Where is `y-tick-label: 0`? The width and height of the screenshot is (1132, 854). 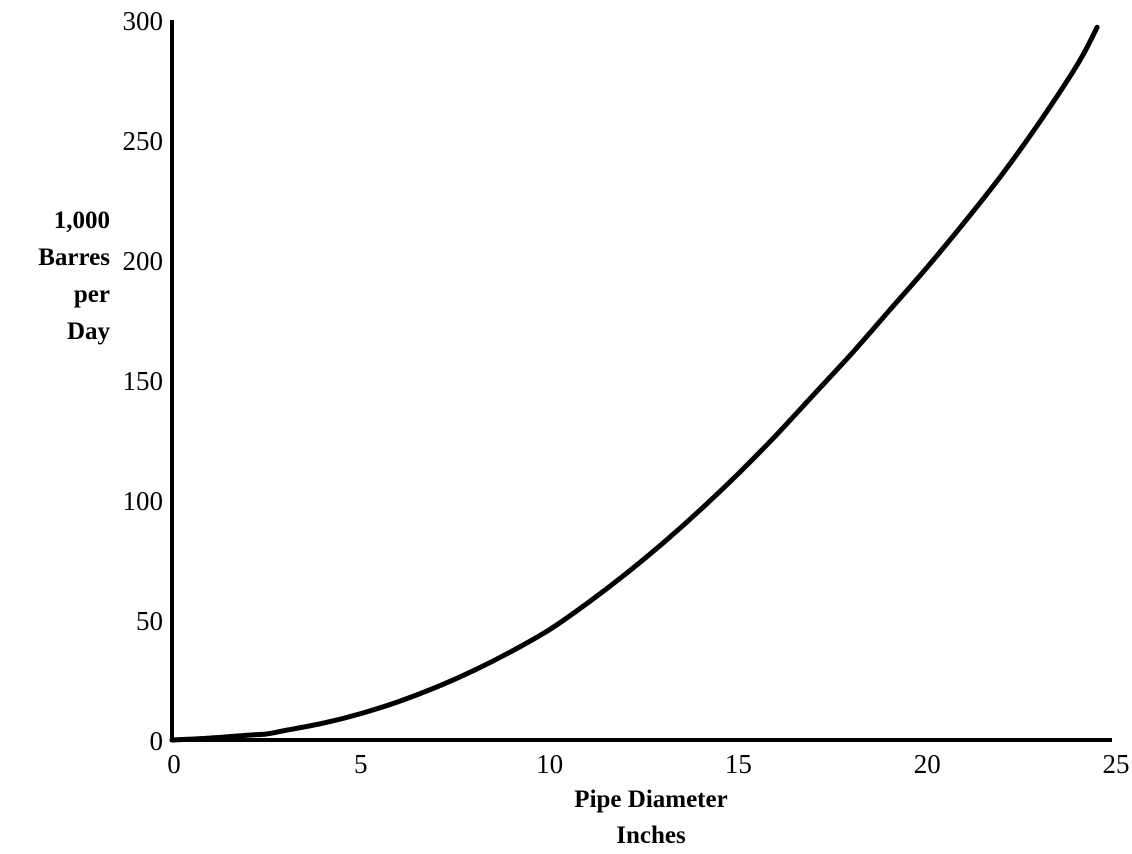
y-tick-label: 0 is located at coordinates (157, 741).